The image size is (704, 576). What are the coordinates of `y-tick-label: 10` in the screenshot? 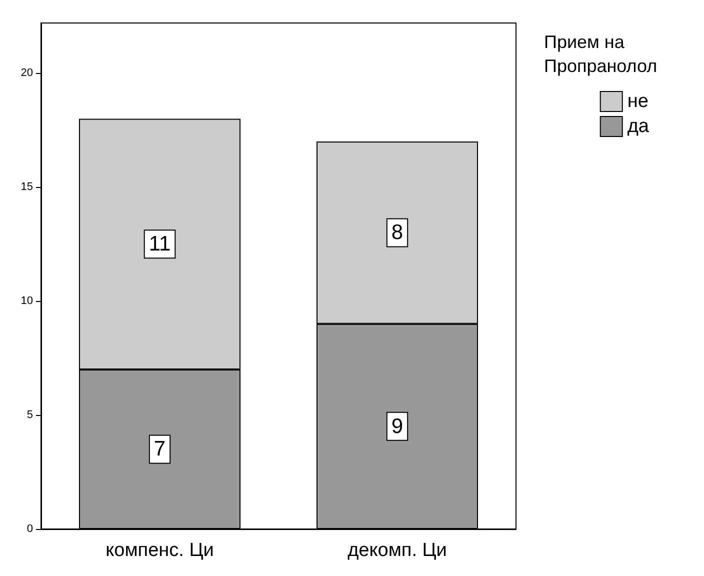 It's located at (26, 301).